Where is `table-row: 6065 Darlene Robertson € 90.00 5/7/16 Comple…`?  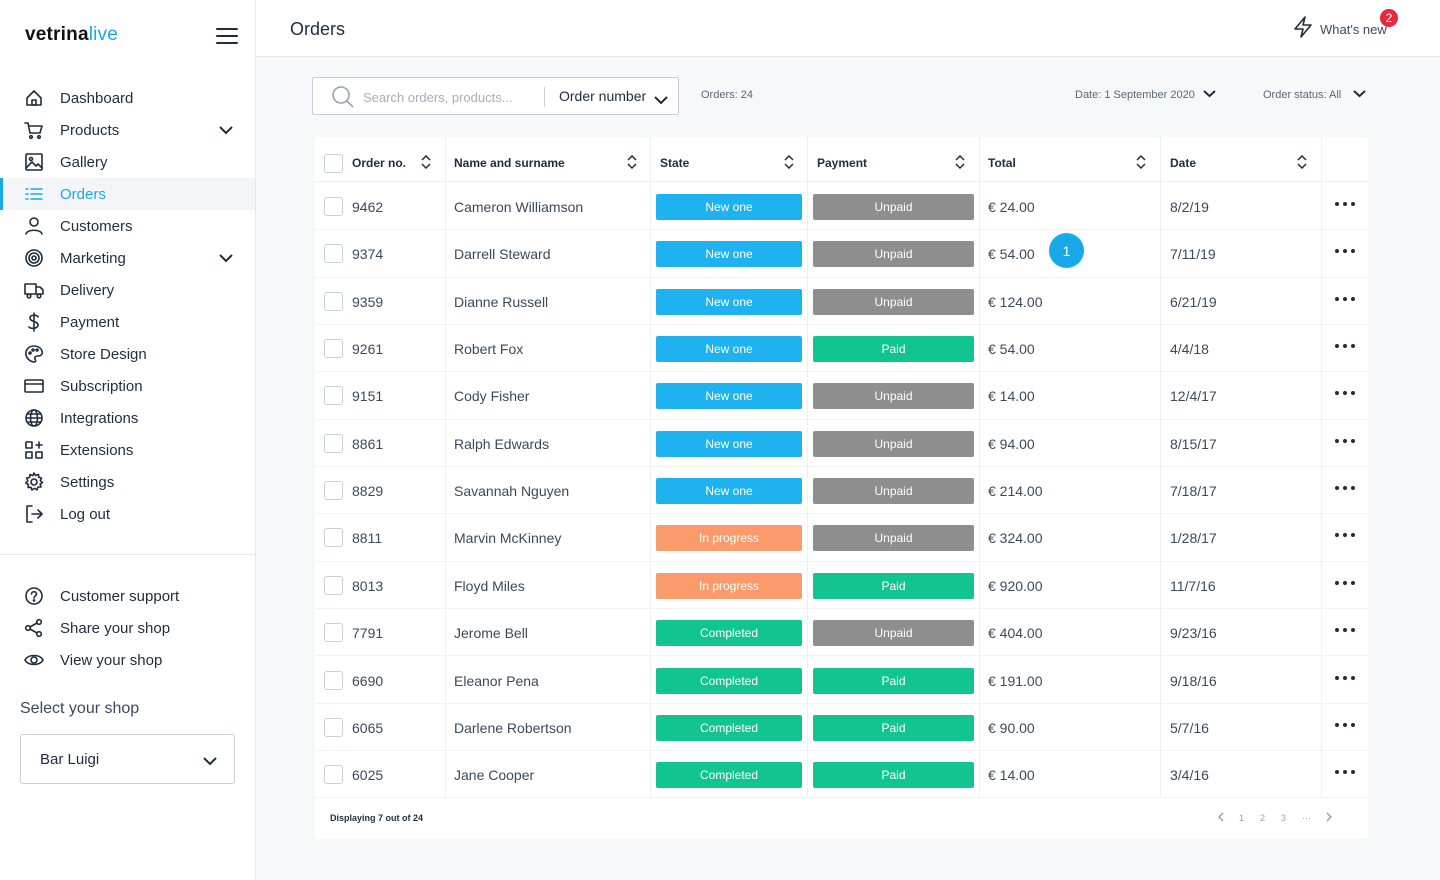 table-row: 6065 Darlene Robertson € 90.00 5/7/16 Comple… is located at coordinates (841, 728).